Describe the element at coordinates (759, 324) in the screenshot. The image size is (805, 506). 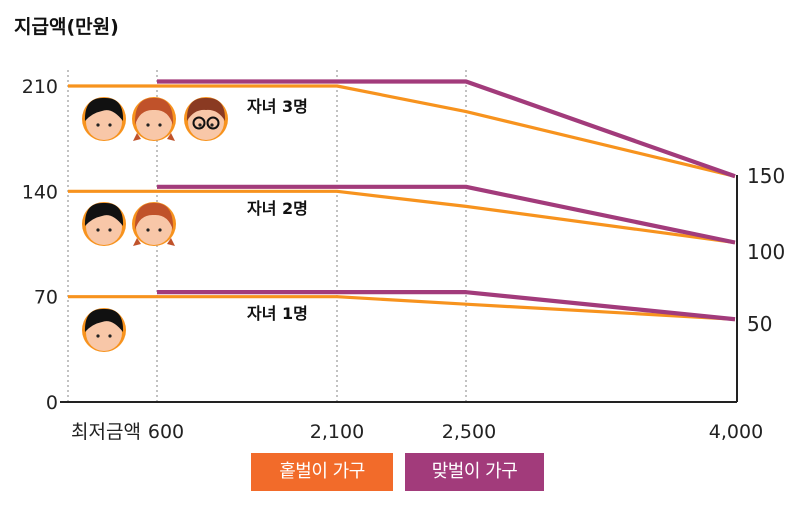
I see `right-tick-label: 50` at that location.